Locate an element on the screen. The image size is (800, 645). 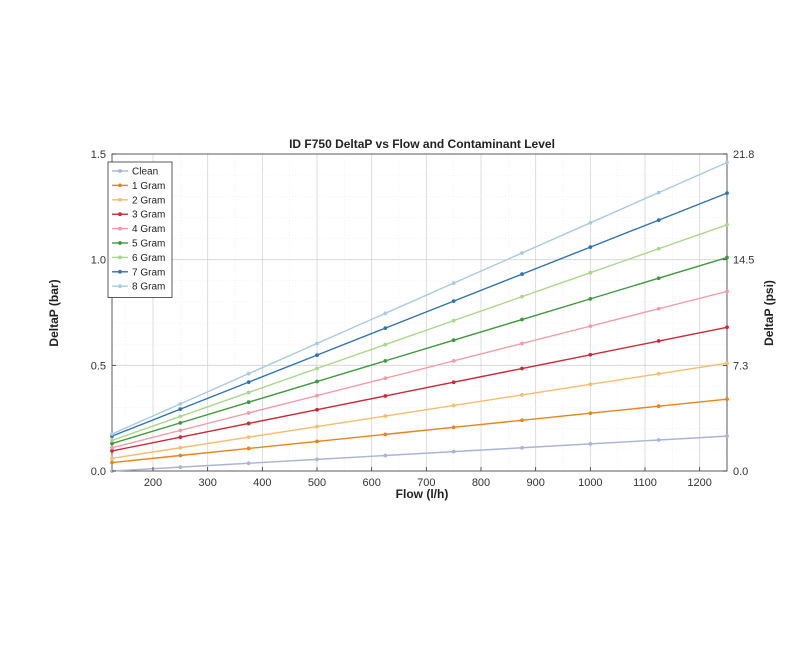
x-tick-label: 1100 is located at coordinates (645, 483).